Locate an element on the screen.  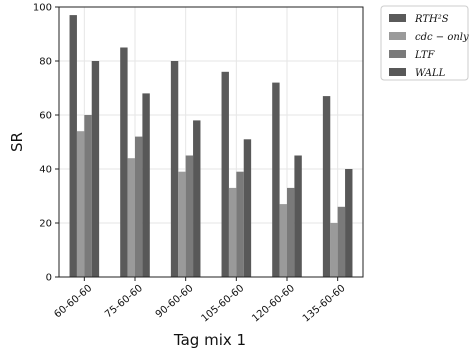
y-tick-label: 40 is located at coordinates (45, 170).